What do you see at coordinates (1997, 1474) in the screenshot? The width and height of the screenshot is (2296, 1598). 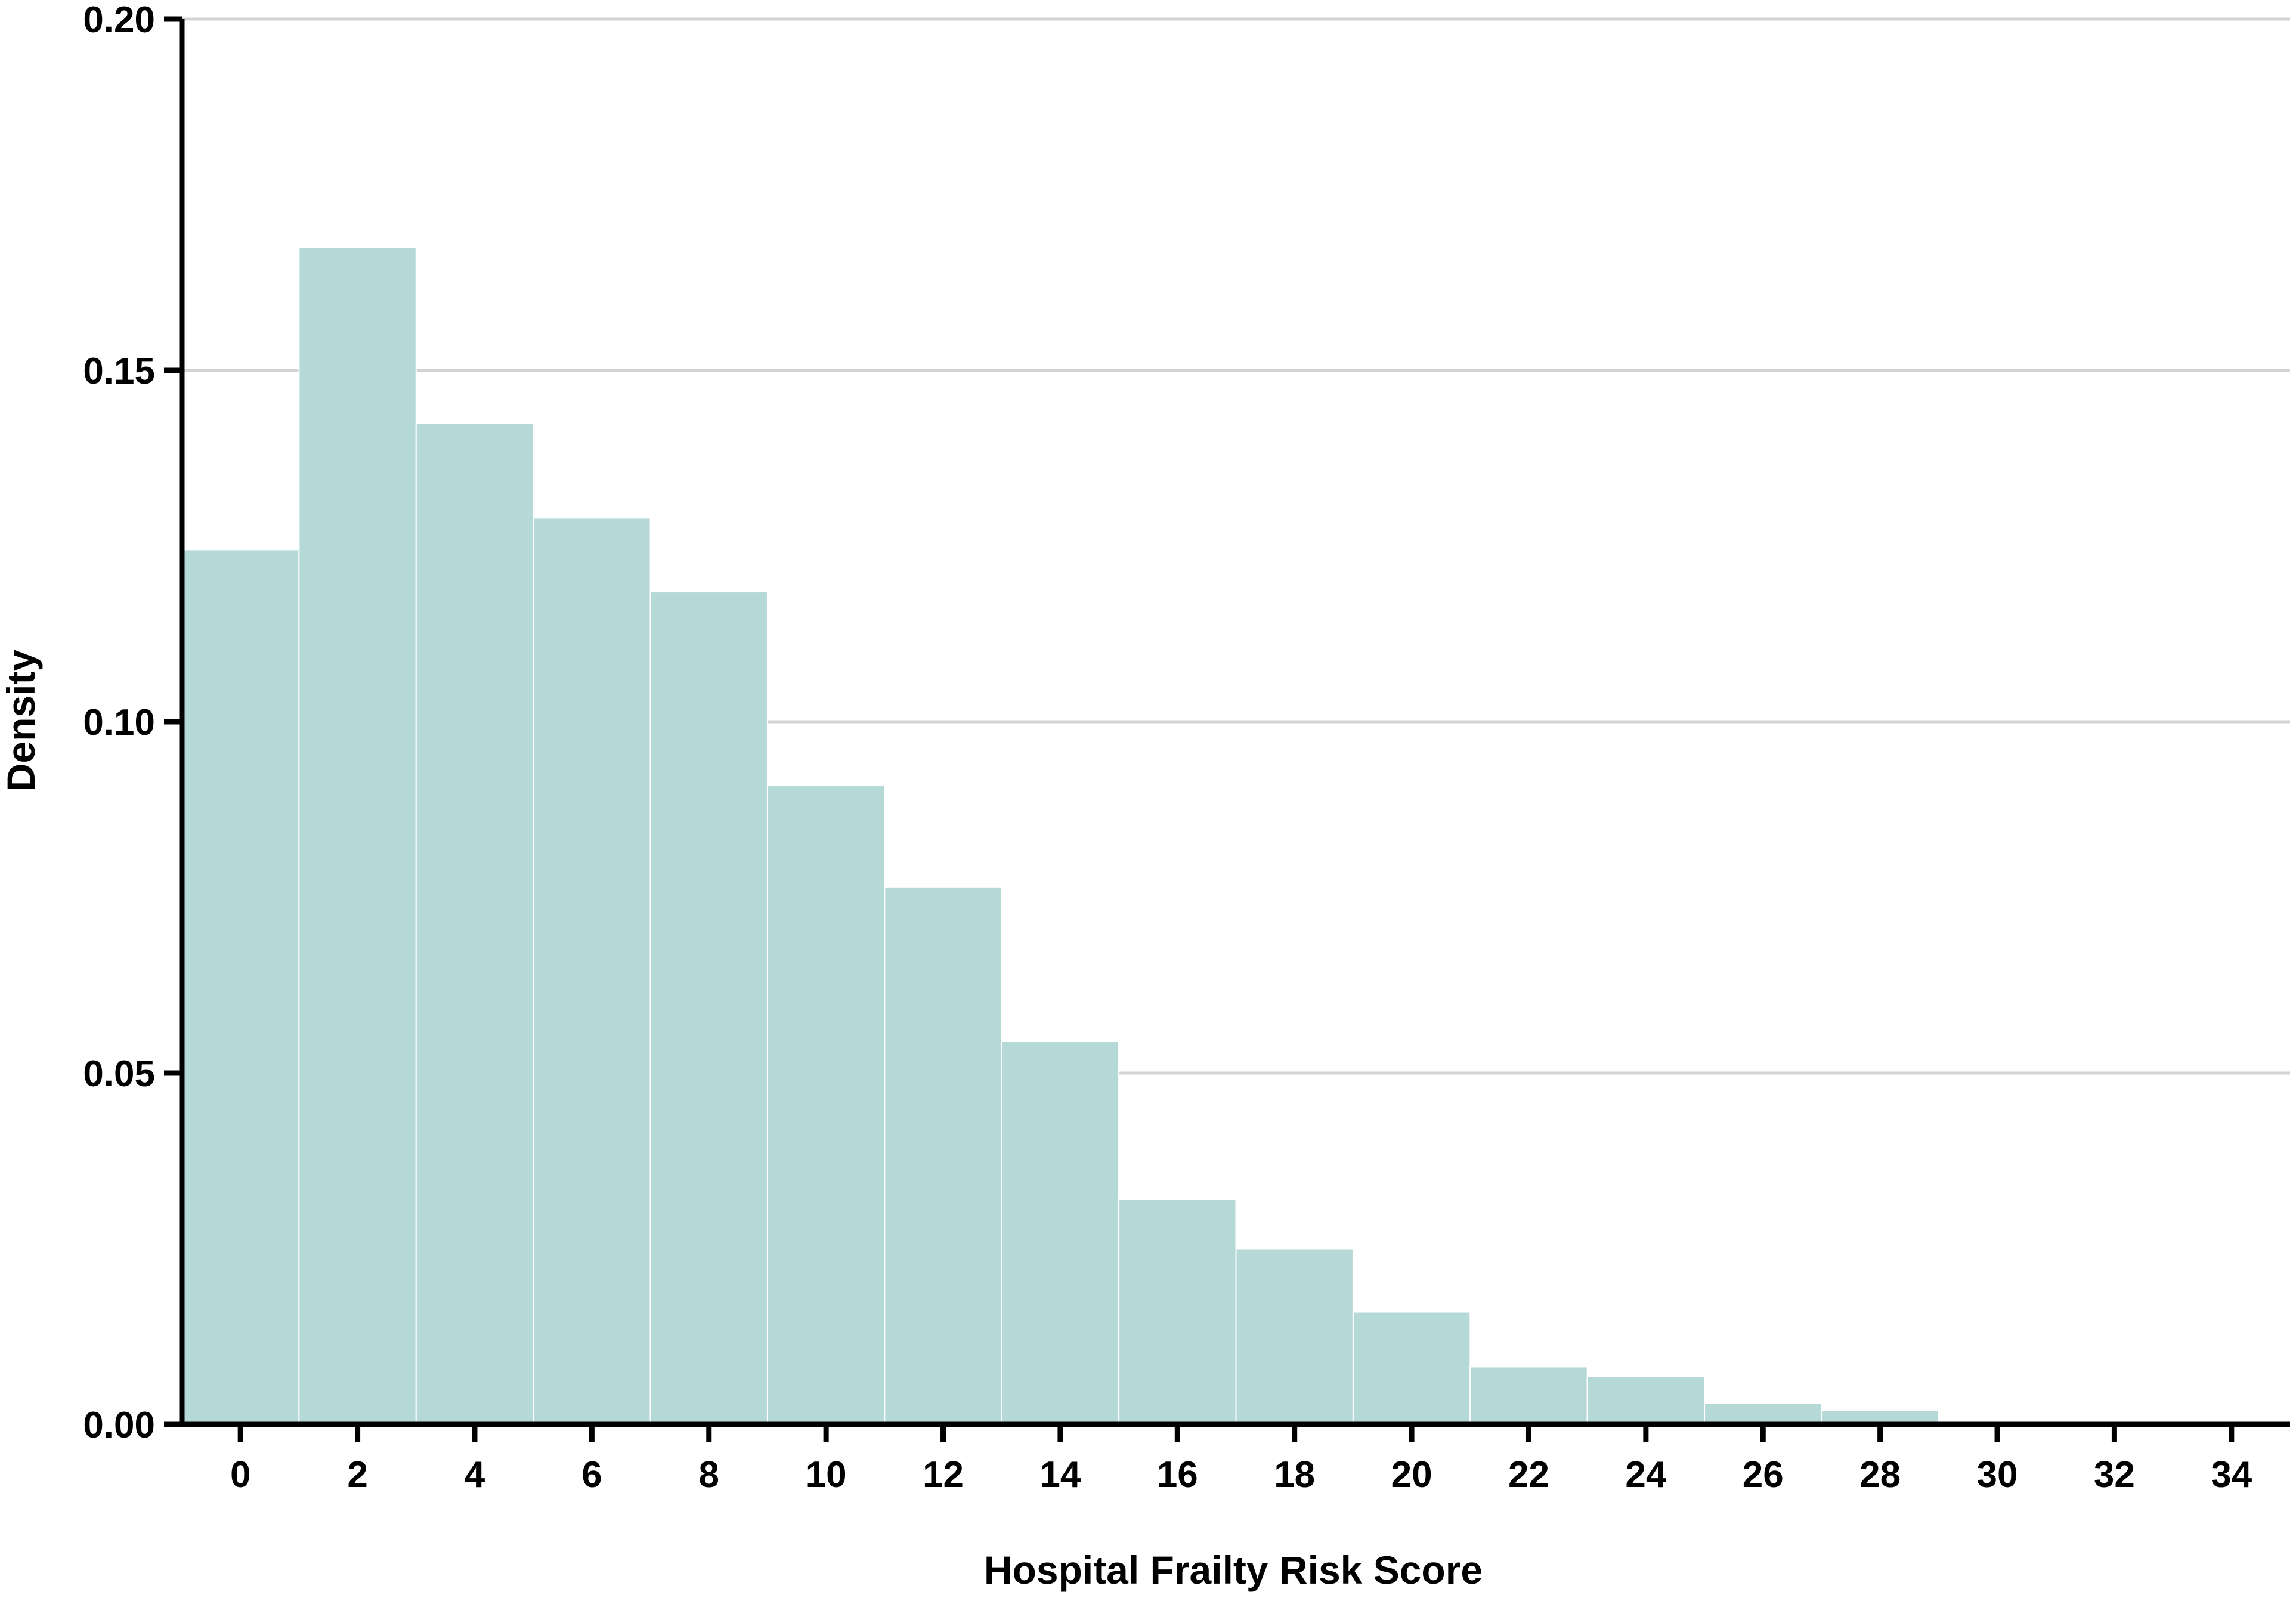 I see `x-tick-label-15: 30` at bounding box center [1997, 1474].